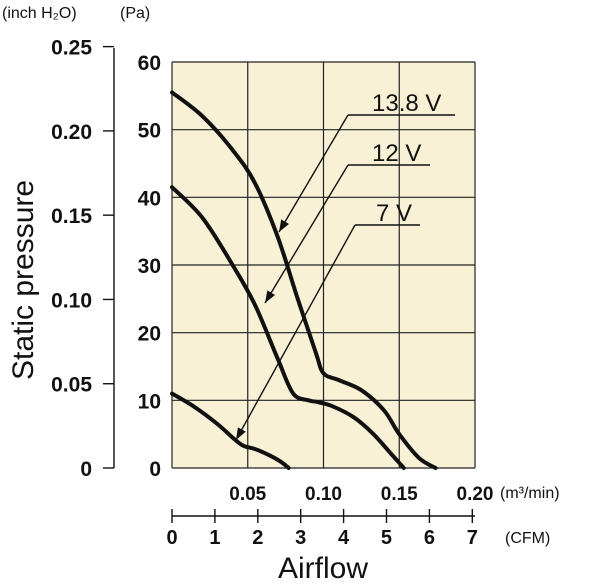 This screenshot has height=587, width=590. I want to click on x2-tick-label-6: 6, so click(429, 538).